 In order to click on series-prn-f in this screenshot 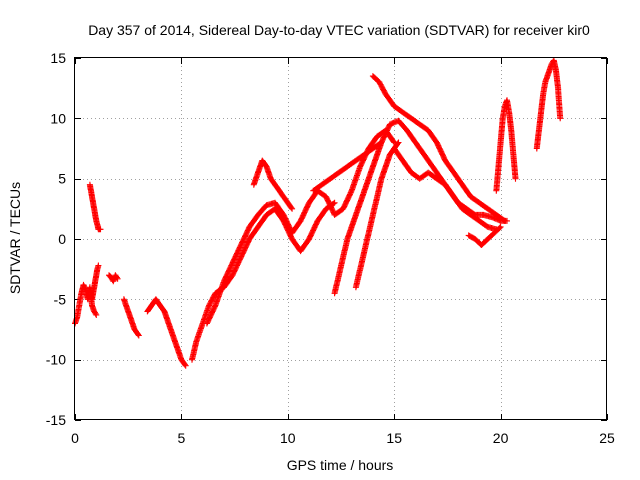, I will do `click(166, 332)`.